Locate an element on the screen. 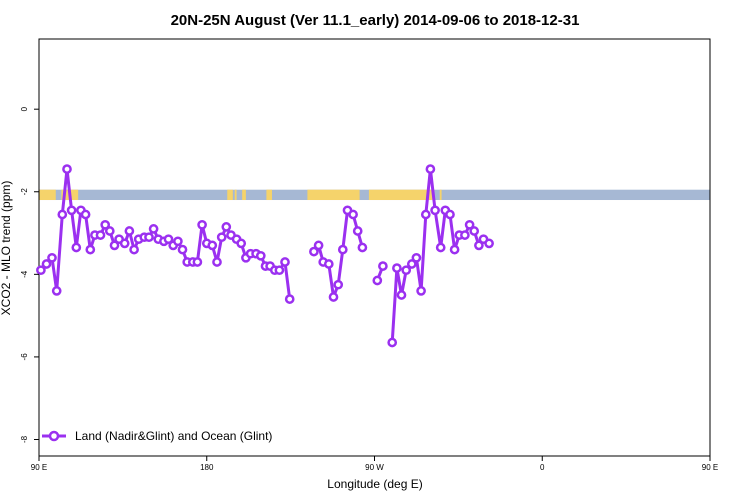 The height and width of the screenshot is (500, 750). legend-label: Land (Nadir&Glint) and Ocean (Glint) is located at coordinates (173, 436).